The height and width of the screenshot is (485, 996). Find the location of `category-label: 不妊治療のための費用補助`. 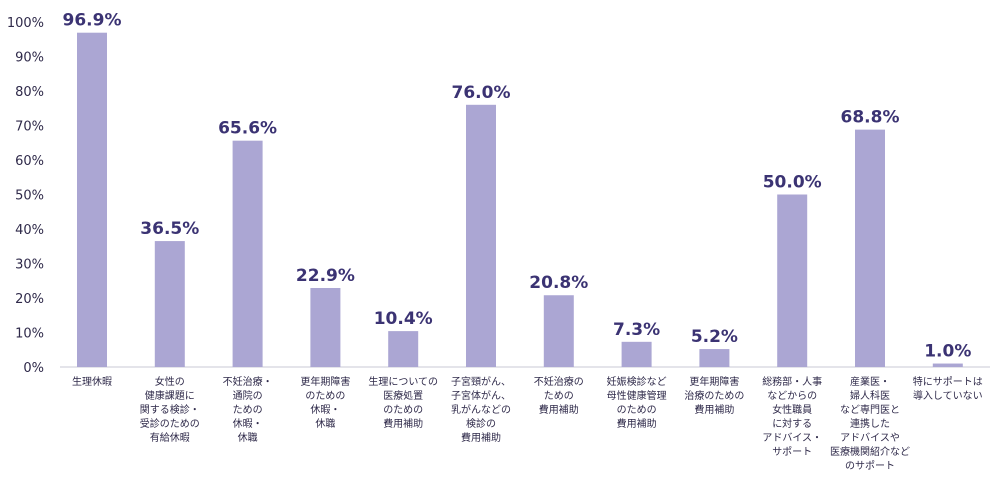

category-label: 不妊治療のための費用補助 is located at coordinates (559, 395).